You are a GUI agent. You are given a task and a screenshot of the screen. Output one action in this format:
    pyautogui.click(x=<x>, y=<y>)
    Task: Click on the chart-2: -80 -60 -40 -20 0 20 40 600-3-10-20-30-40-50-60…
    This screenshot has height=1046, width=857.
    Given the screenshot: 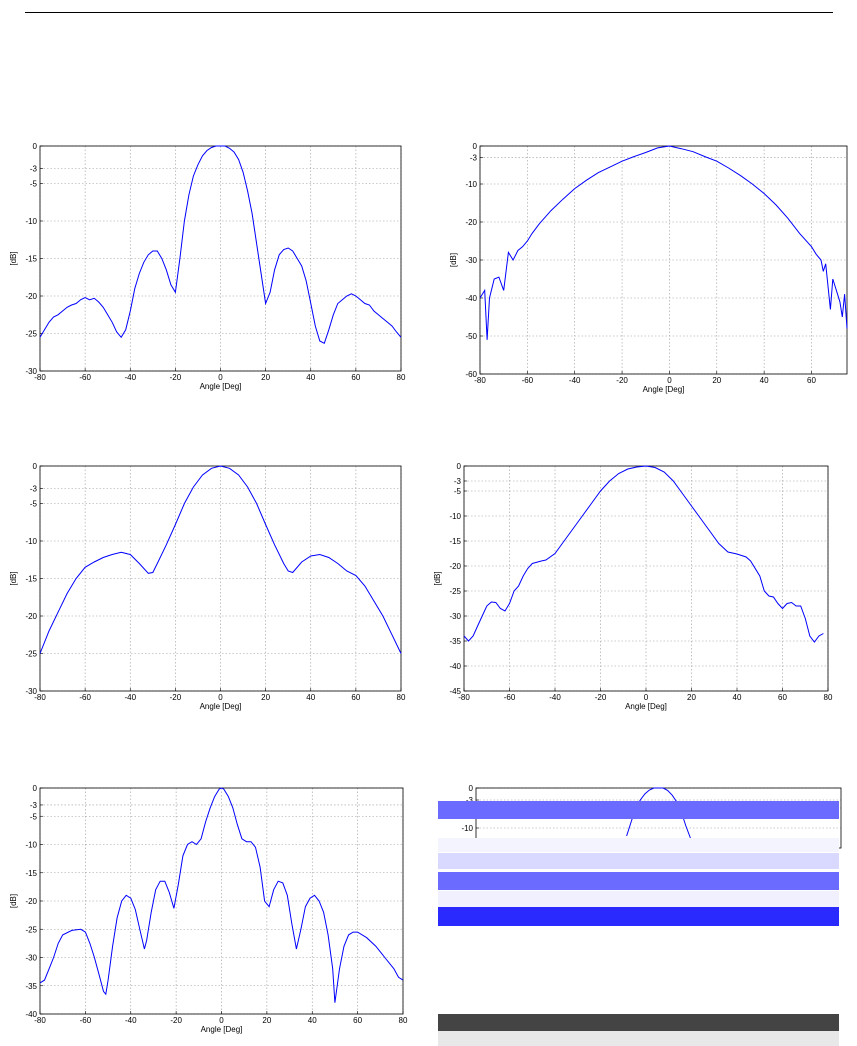 What is the action you would take?
    pyautogui.click(x=648, y=268)
    